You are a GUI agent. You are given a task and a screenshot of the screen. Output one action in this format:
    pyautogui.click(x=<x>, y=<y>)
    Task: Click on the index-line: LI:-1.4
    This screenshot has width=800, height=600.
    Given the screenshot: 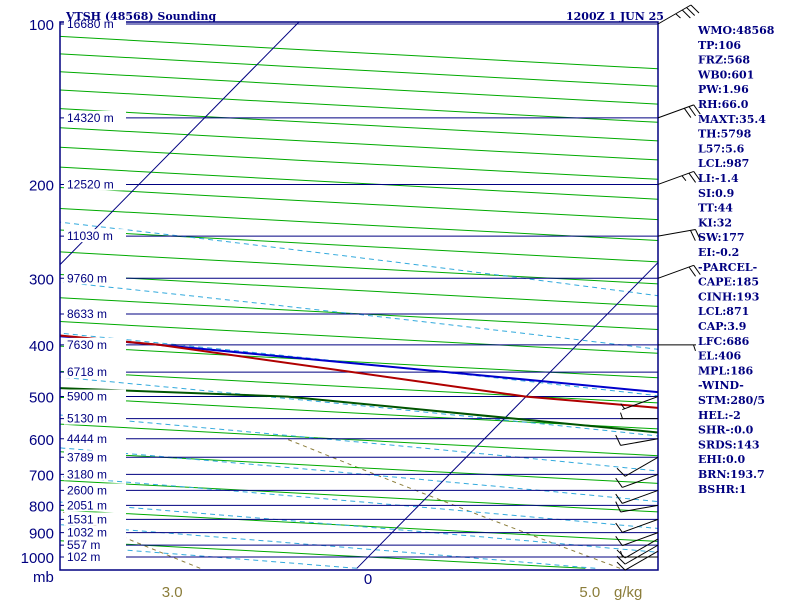 What is the action you would take?
    pyautogui.click(x=718, y=178)
    